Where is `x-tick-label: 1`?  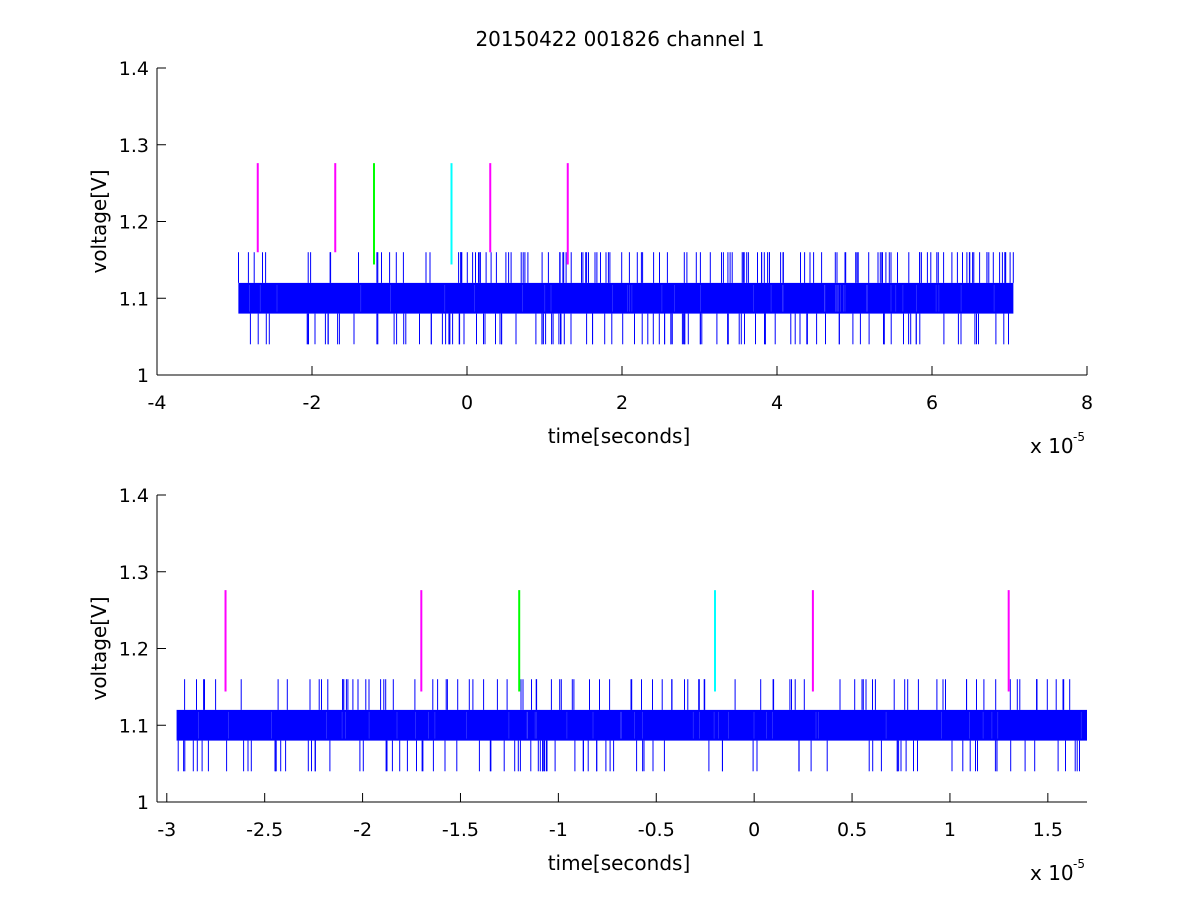
x-tick-label: 1 is located at coordinates (950, 830).